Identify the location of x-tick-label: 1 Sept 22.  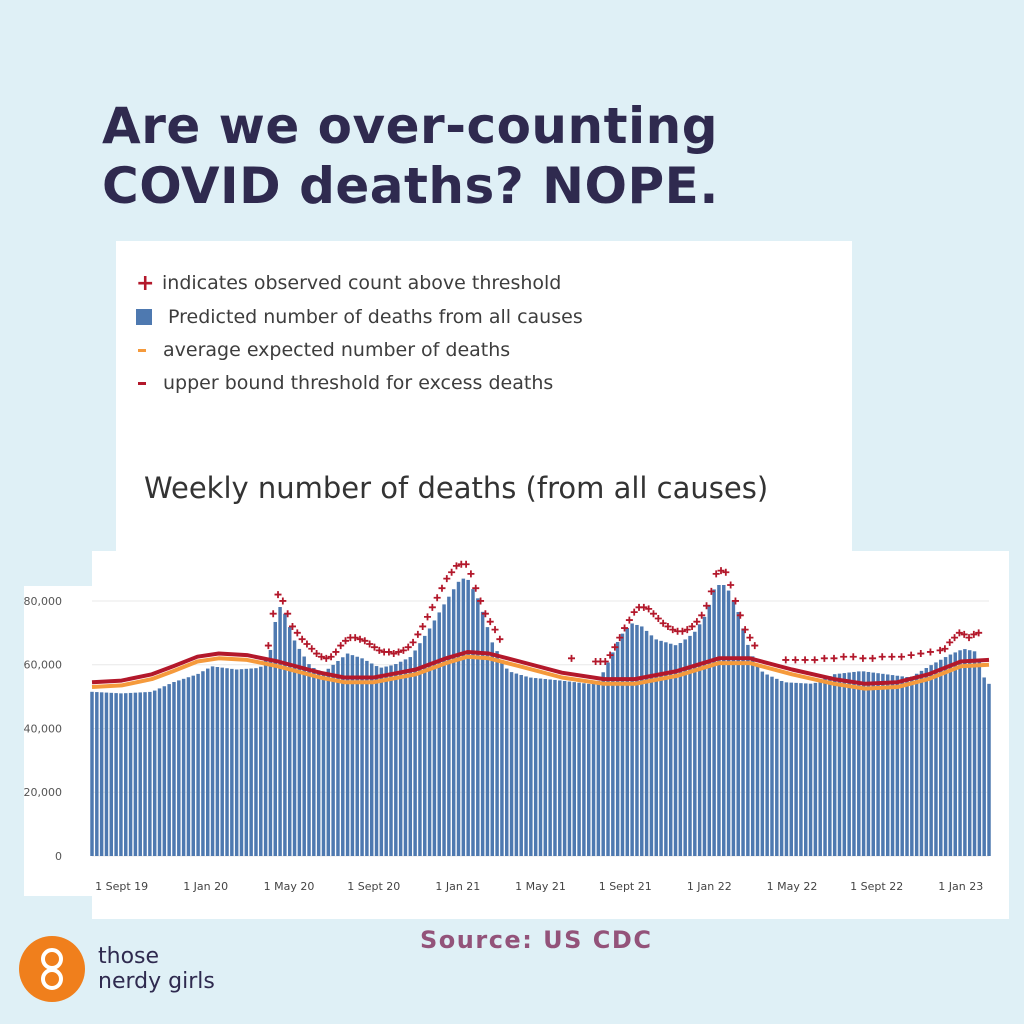
(876, 886).